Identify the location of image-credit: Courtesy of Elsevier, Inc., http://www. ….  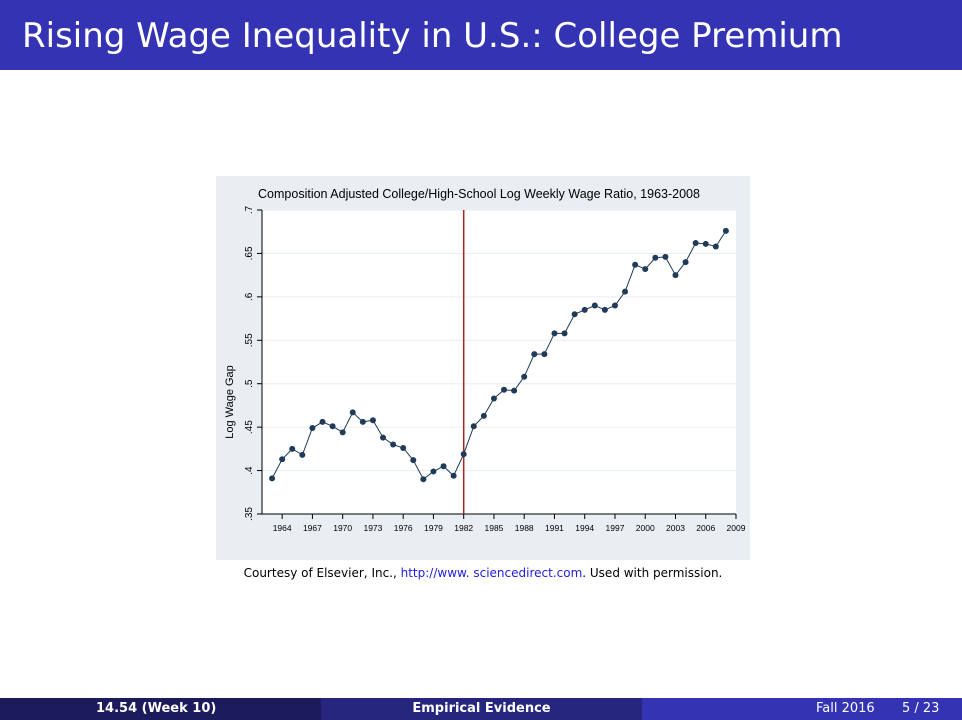
(483, 573).